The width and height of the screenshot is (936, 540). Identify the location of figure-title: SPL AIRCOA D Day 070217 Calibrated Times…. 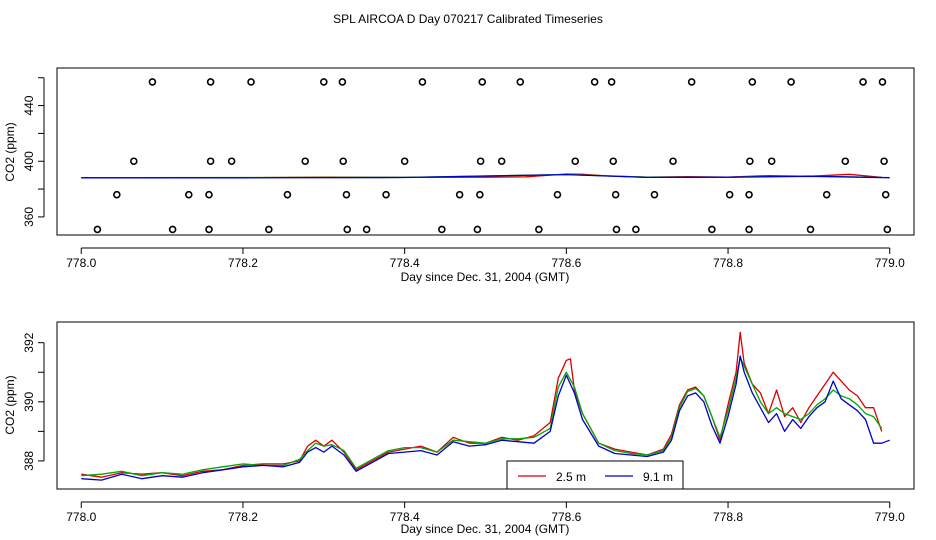
(468, 19).